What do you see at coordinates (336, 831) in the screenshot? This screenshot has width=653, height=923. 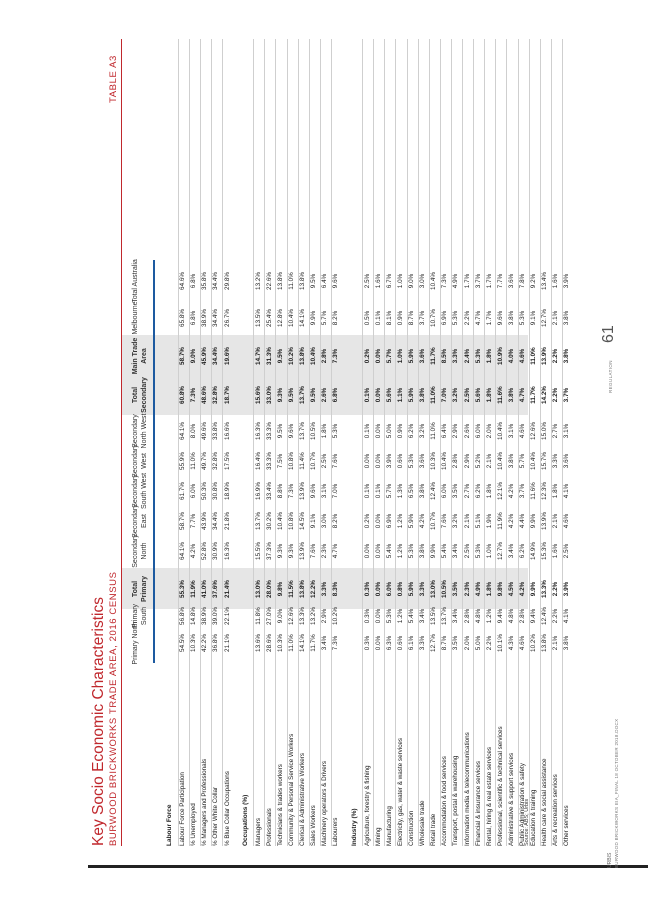 I see `row-label: Labourers` at bounding box center [336, 831].